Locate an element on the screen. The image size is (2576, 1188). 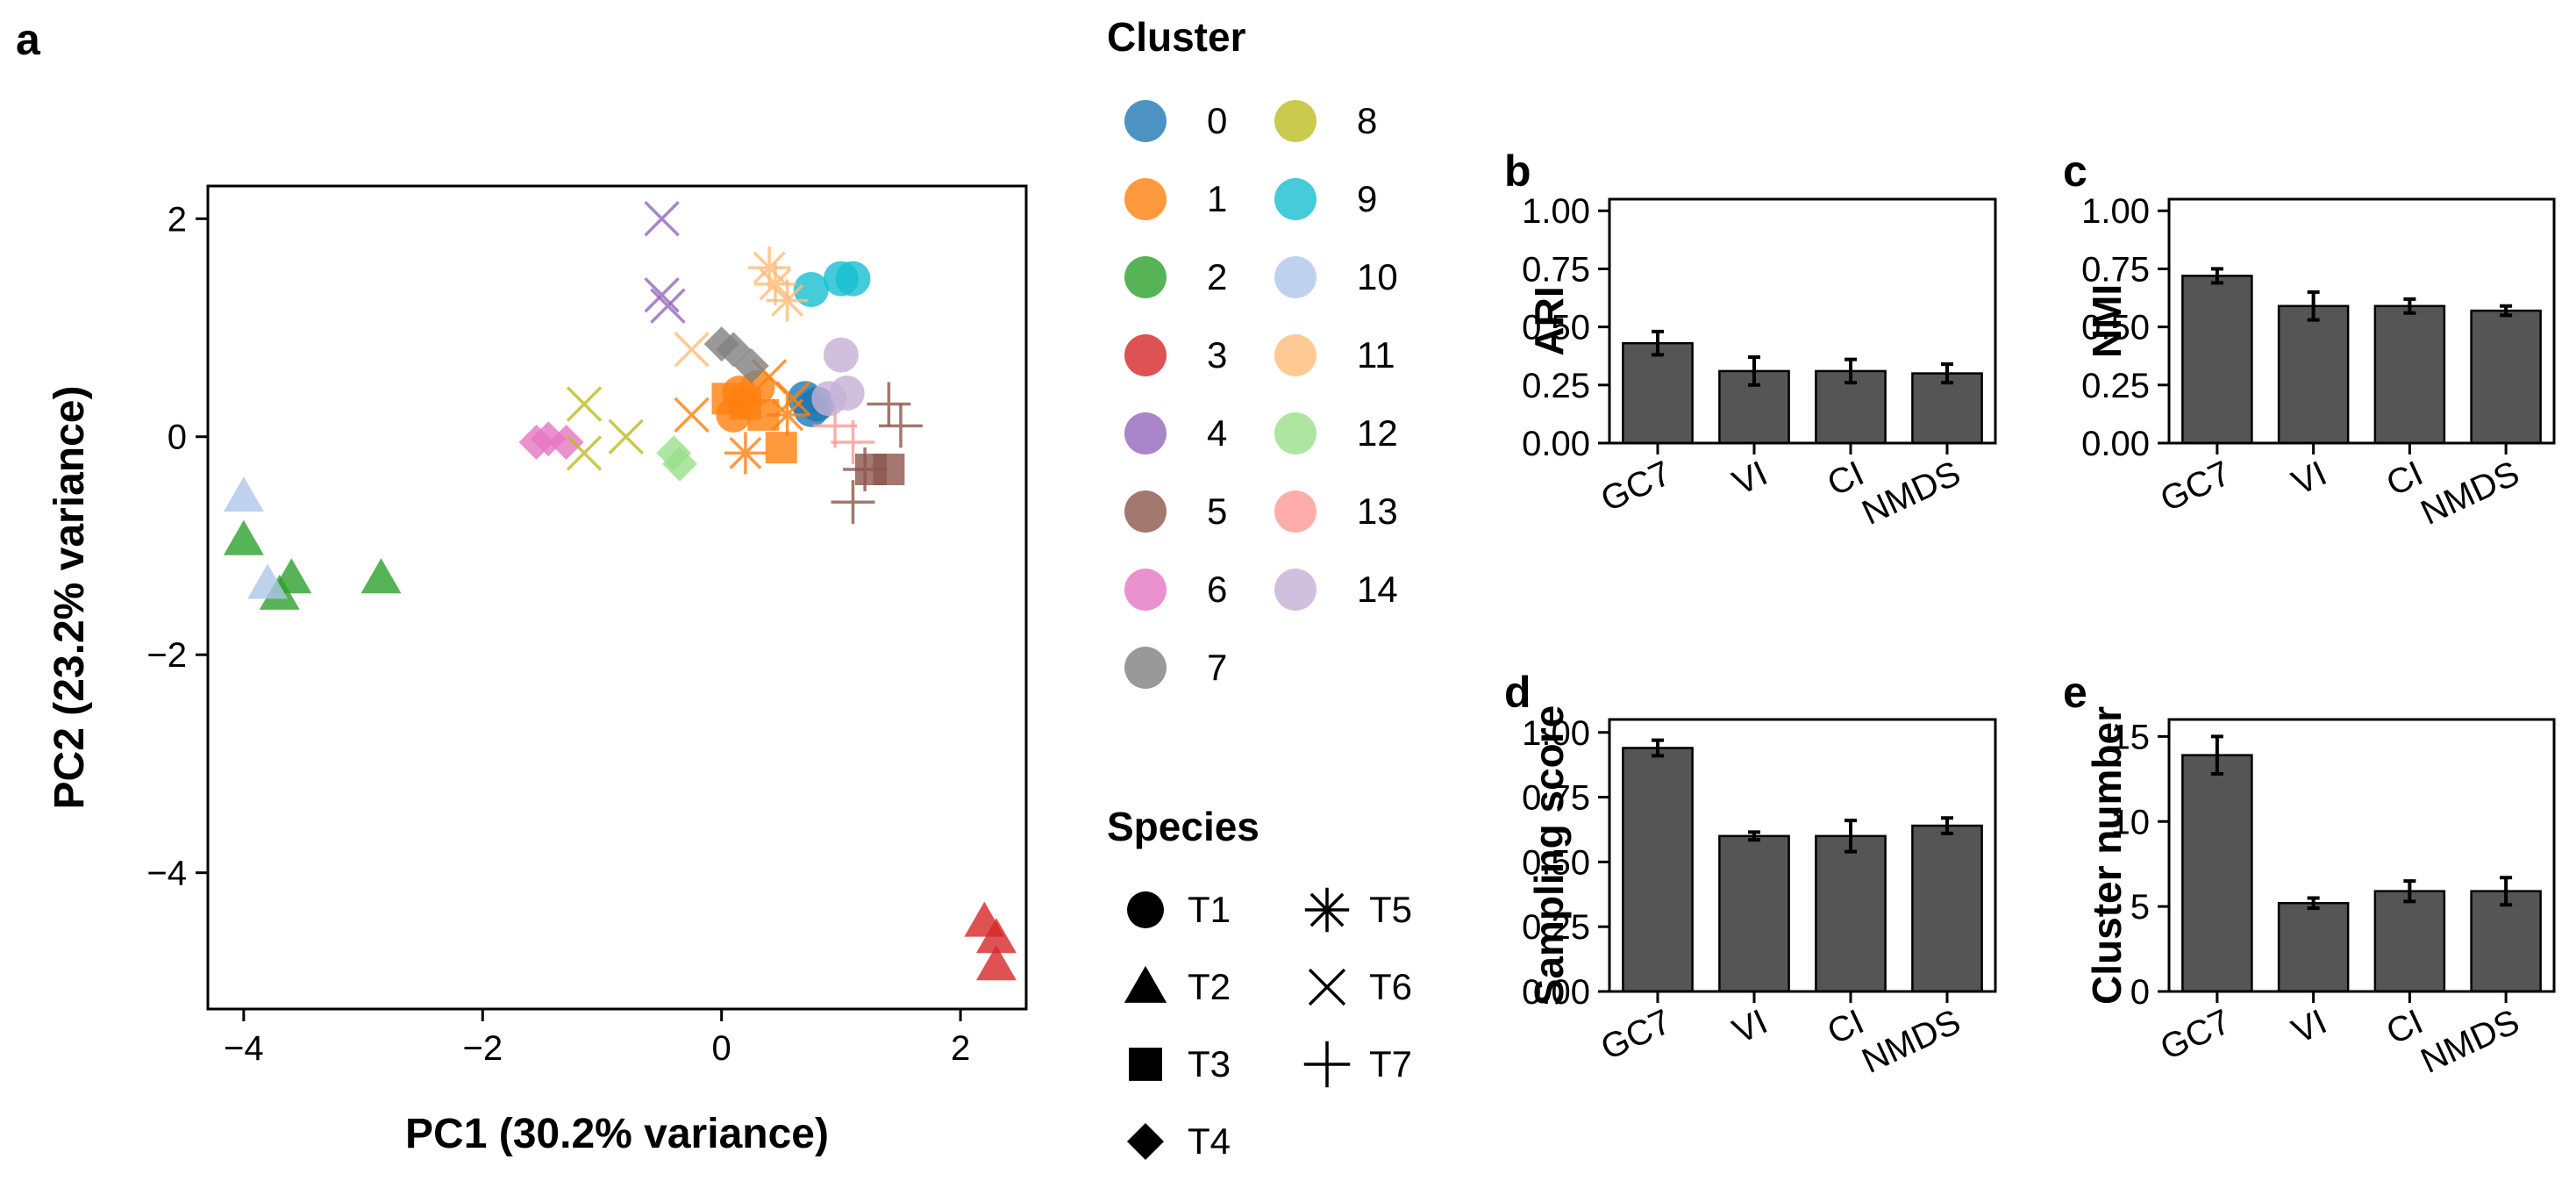
panel-label-d: d is located at coordinates (1518, 692).